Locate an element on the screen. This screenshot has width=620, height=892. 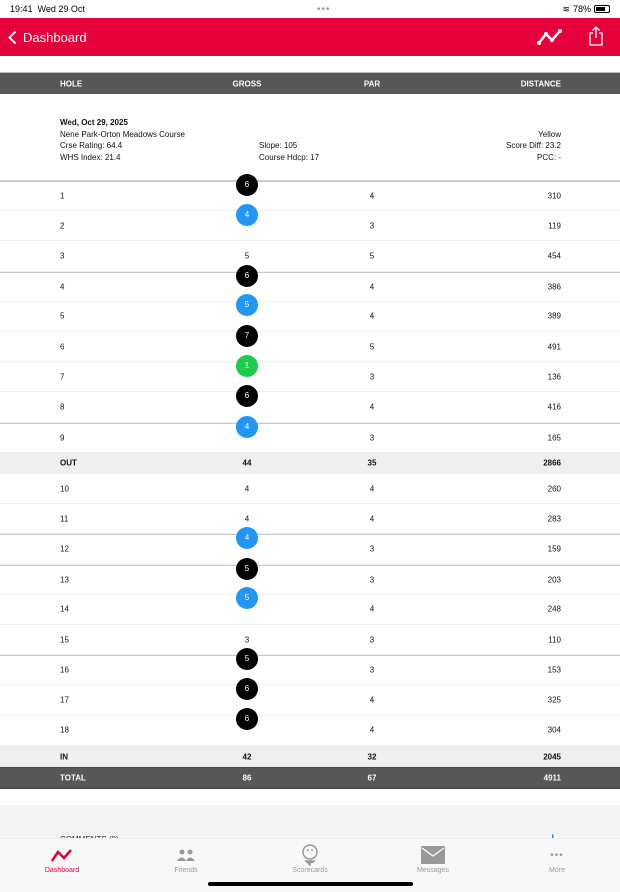
hole-number: 10 is located at coordinates (64, 489).